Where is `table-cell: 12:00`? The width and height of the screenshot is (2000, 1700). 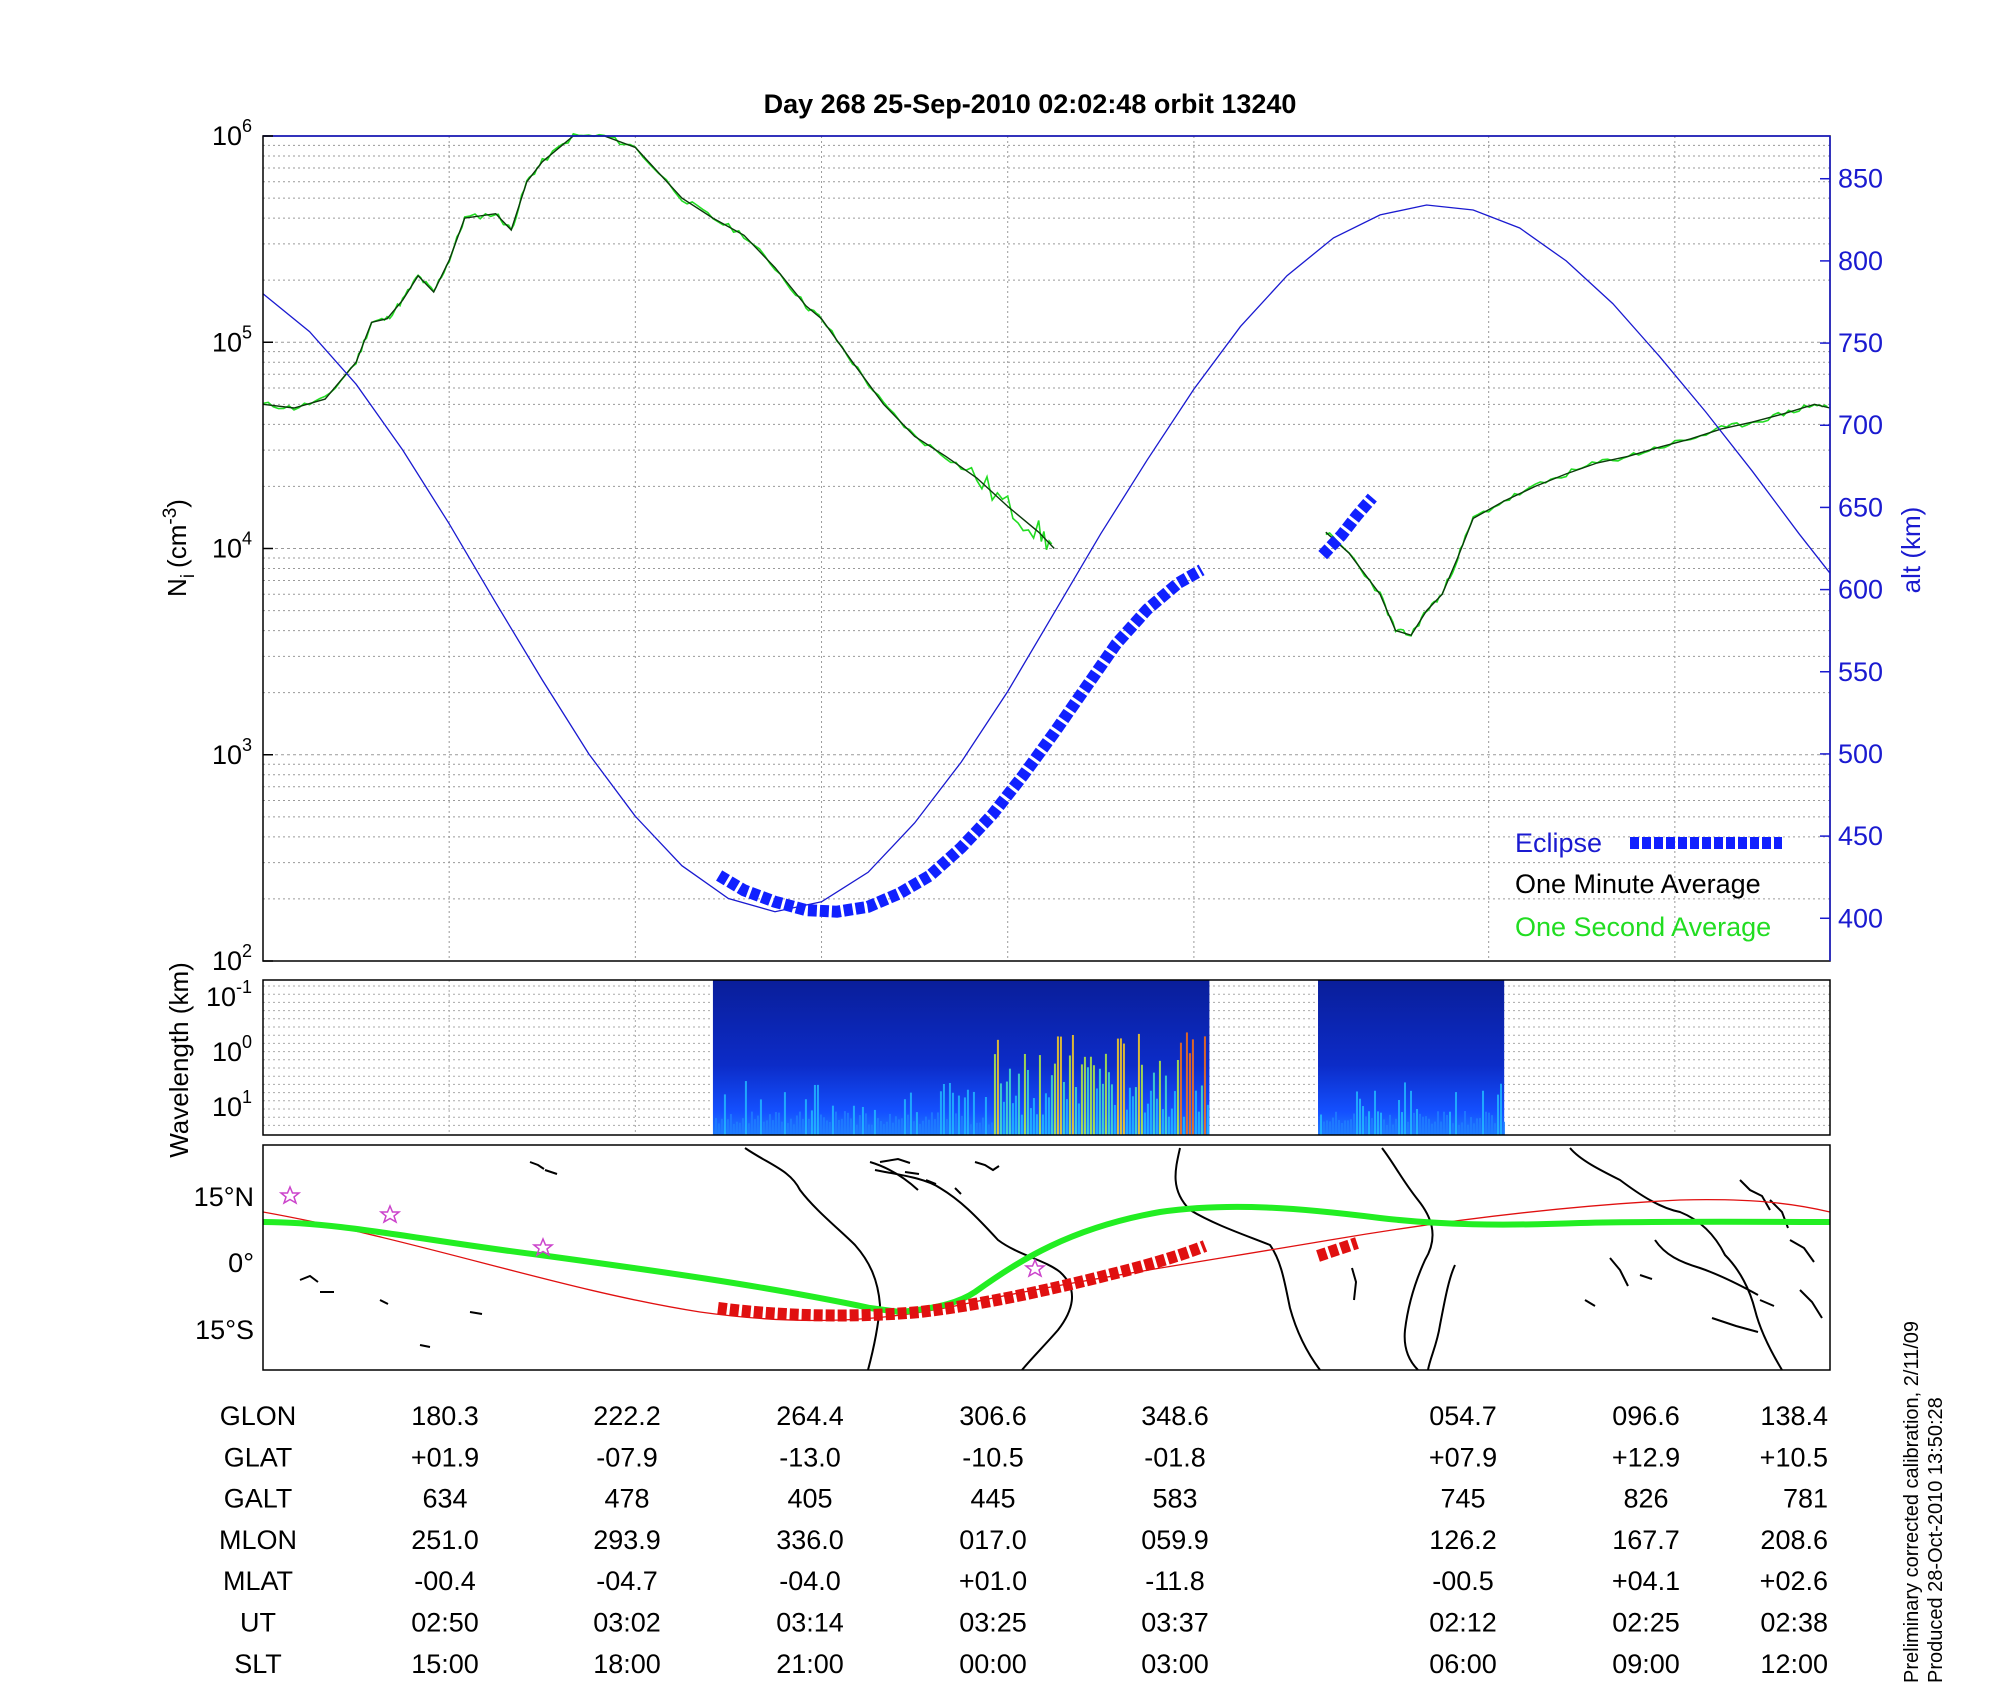 table-cell: 12:00 is located at coordinates (1794, 1664).